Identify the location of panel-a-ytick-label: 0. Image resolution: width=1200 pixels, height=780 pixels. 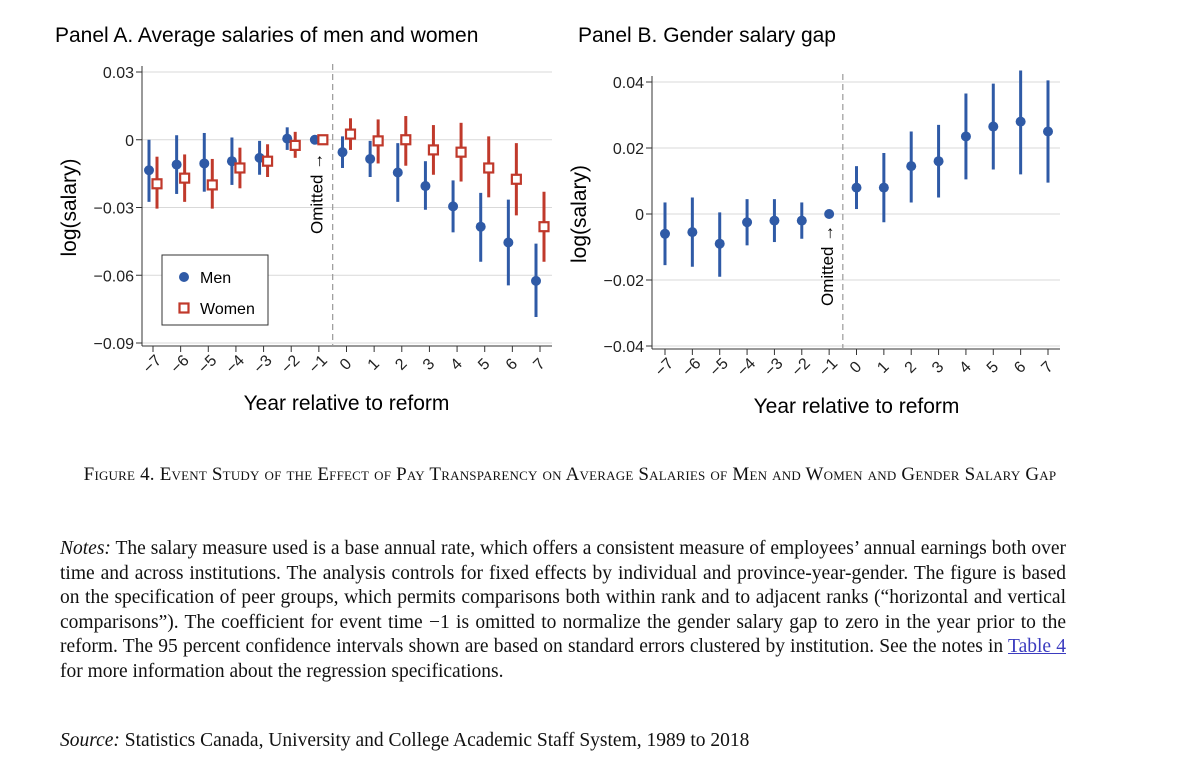
(129, 141).